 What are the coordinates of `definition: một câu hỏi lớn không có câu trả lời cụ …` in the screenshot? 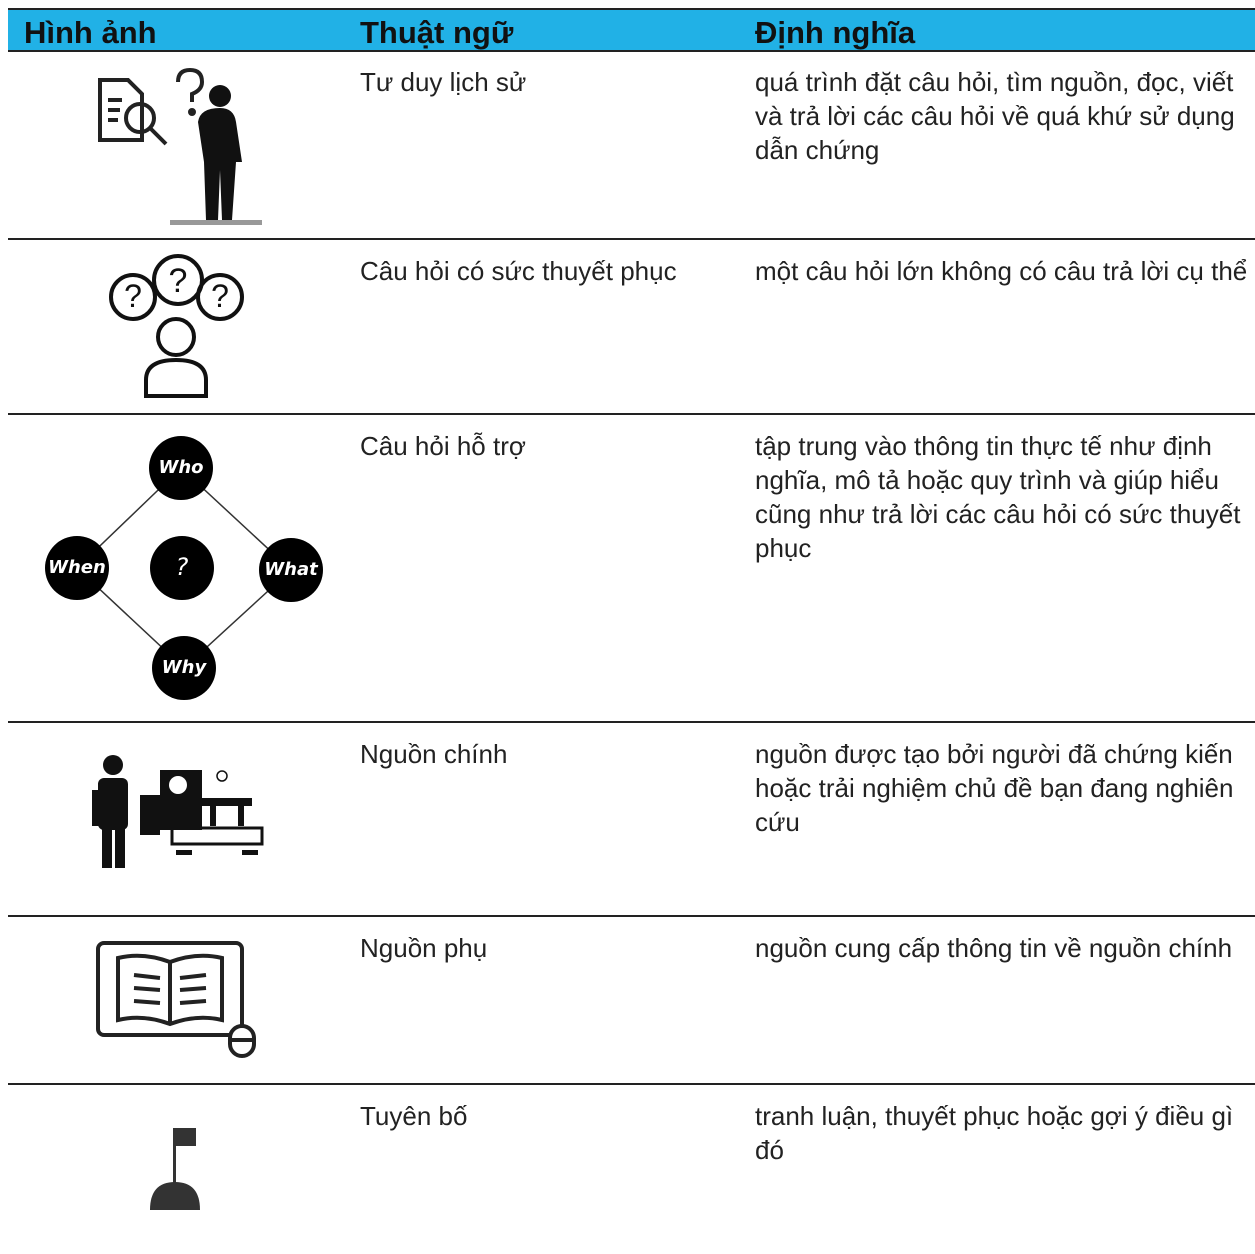 It's located at (1001, 271).